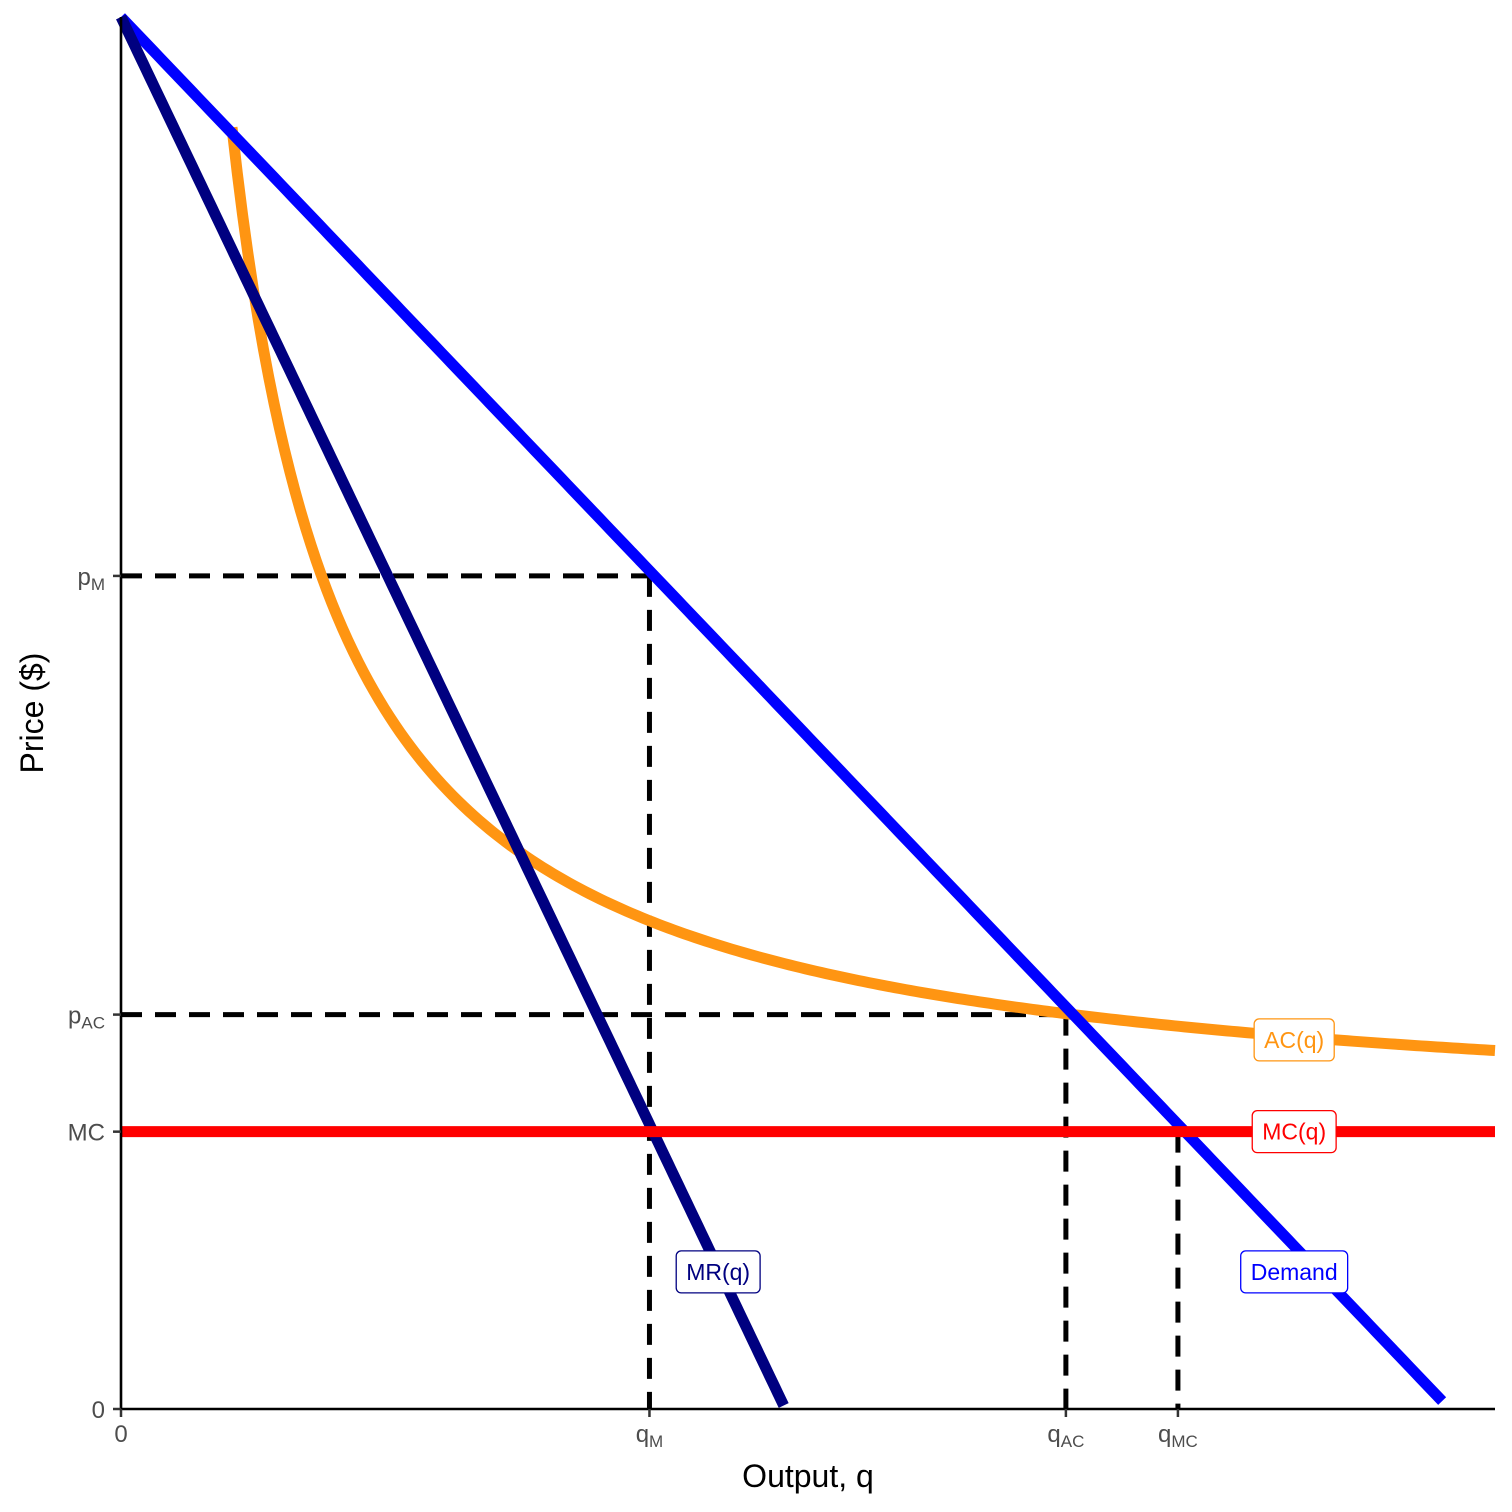 This screenshot has width=1512, height=1512. I want to click on x-tick-label-qm: qM, so click(650, 1436).